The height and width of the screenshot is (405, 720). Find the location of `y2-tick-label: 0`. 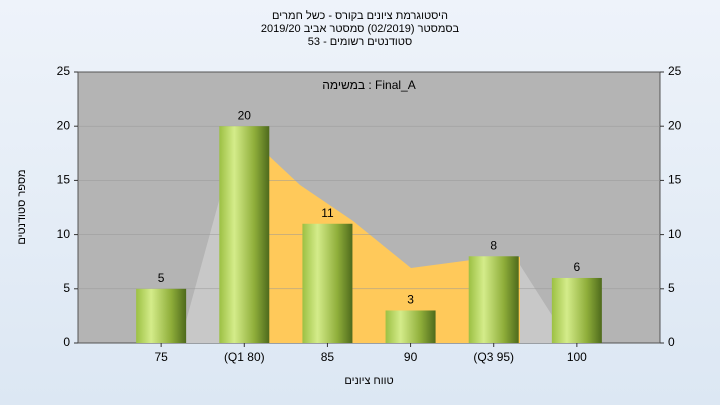

y2-tick-label: 0 is located at coordinates (671, 342).